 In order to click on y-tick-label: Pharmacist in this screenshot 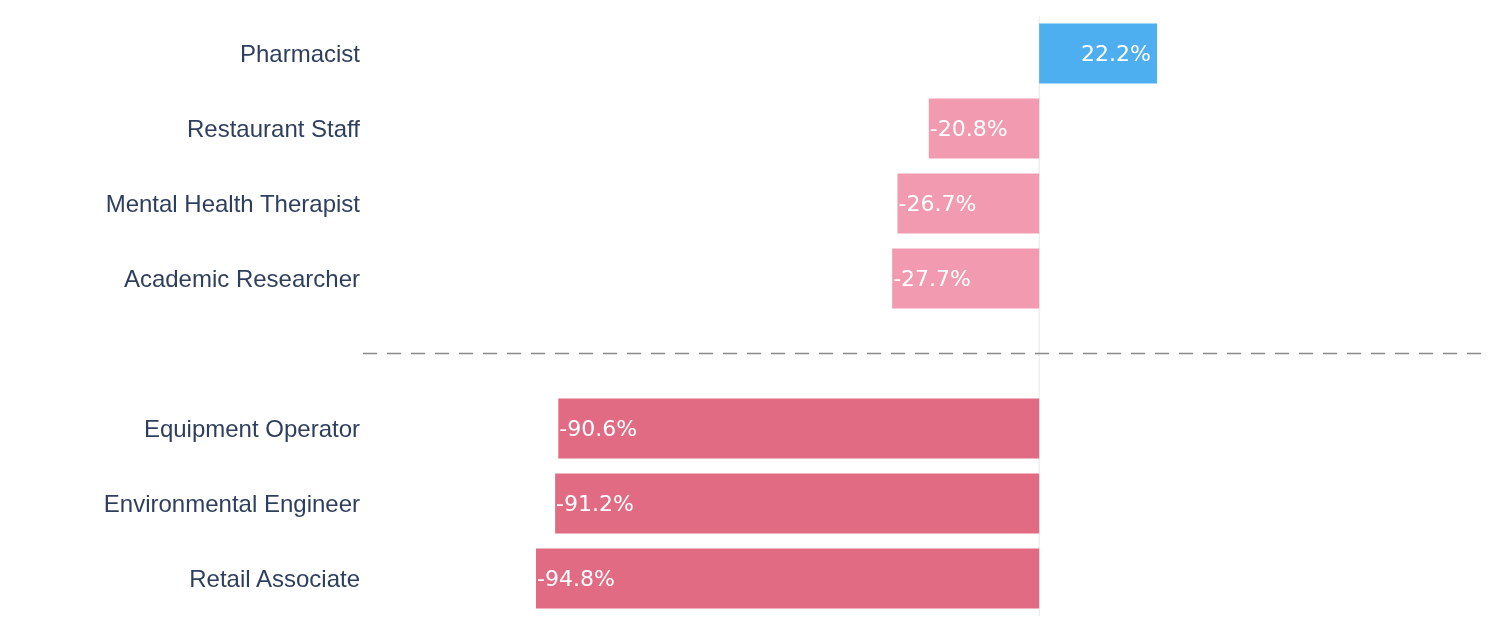, I will do `click(300, 53)`.